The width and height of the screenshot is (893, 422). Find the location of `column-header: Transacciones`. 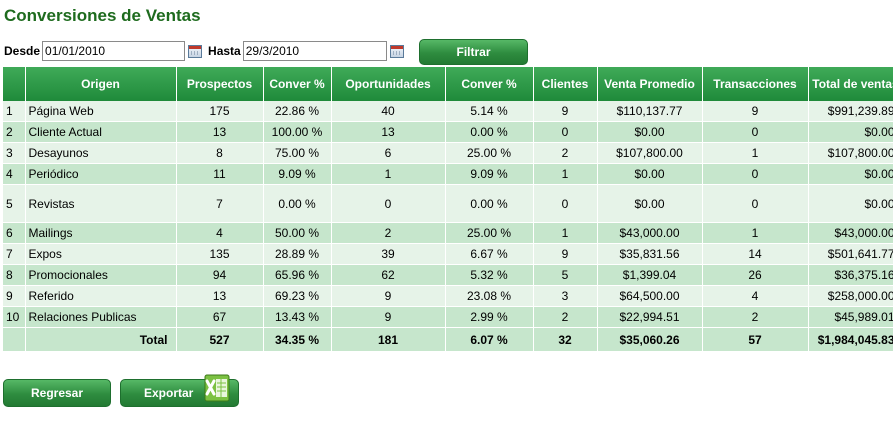

column-header: Transacciones is located at coordinates (755, 84).